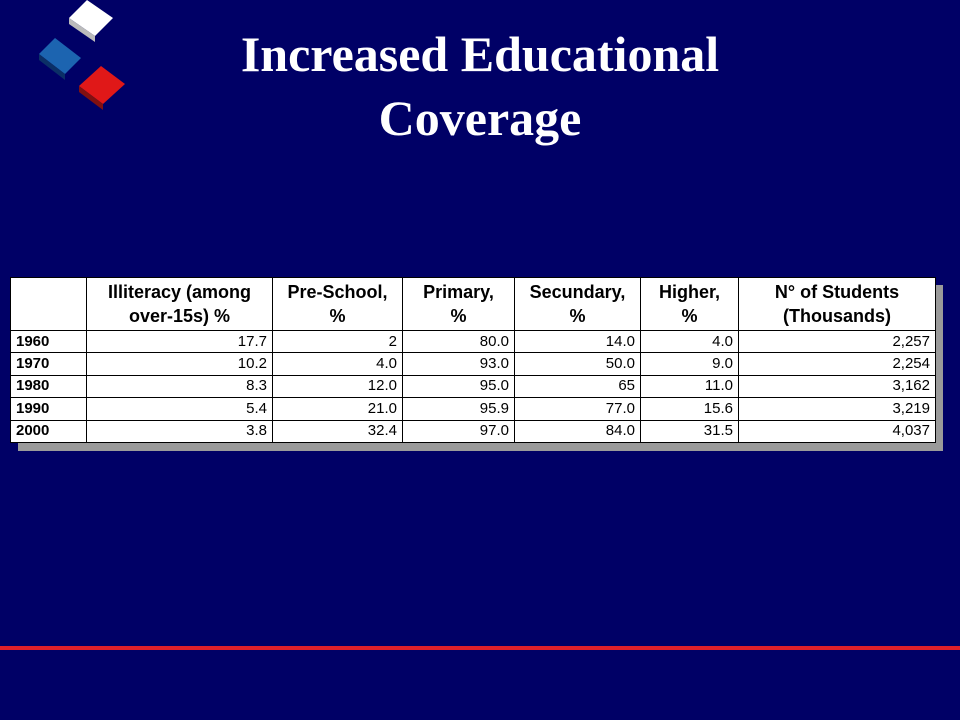 The width and height of the screenshot is (960, 720). What do you see at coordinates (837, 364) in the screenshot?
I see `value-cell: 2,254` at bounding box center [837, 364].